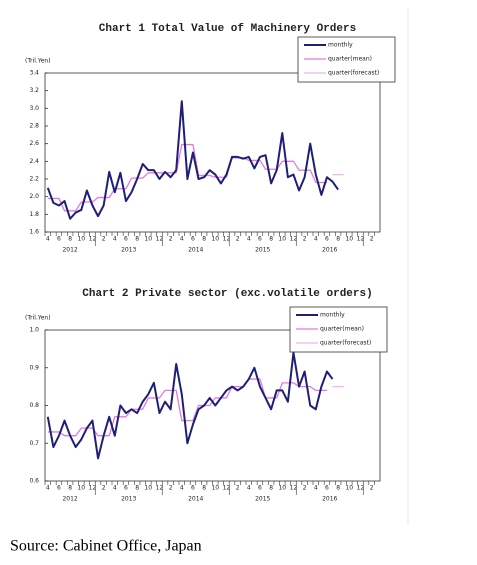 This screenshot has width=477, height=565. I want to click on y-tick-label: 1.6, so click(34, 232).